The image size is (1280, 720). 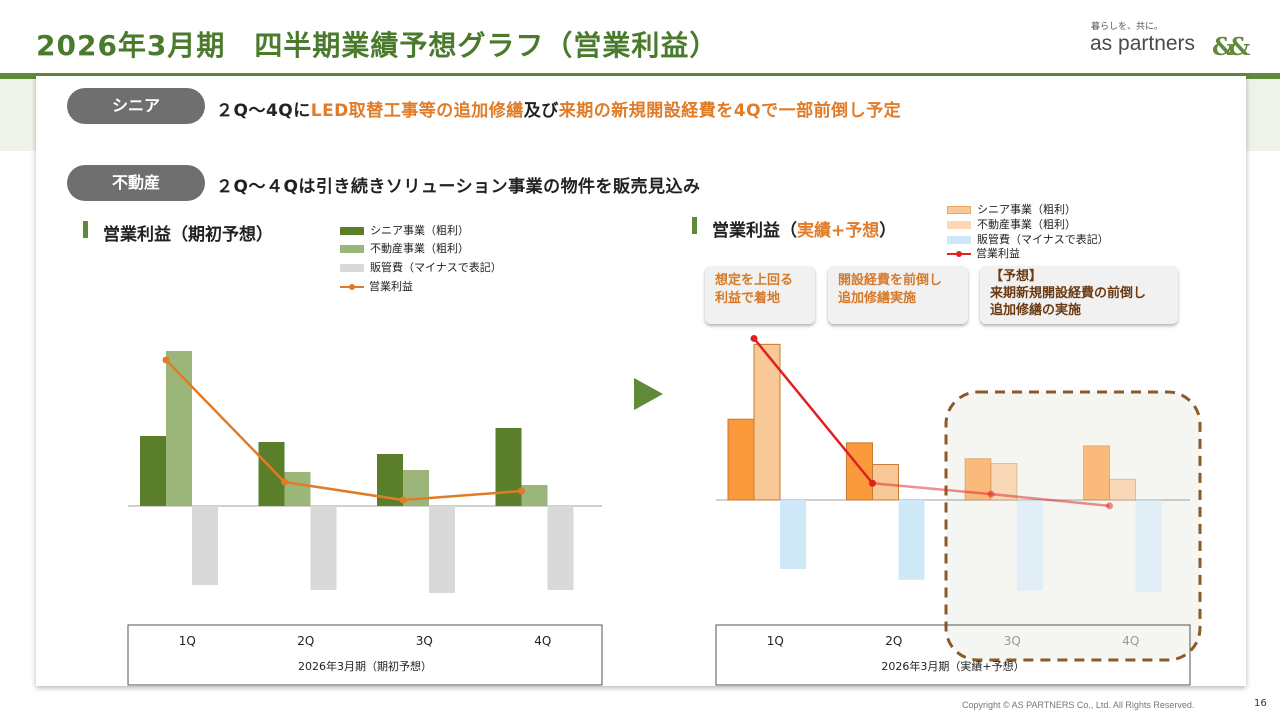 I want to click on callout-forecast: 【予想】 来期新規開設経費の前倒し 追加修繕の実施, so click(x=1079, y=295).